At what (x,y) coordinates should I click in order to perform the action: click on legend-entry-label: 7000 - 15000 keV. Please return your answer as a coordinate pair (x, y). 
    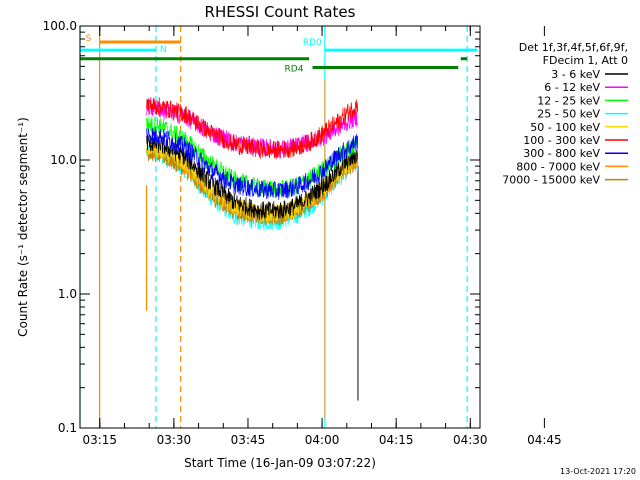
    Looking at the image, I should click on (551, 180).